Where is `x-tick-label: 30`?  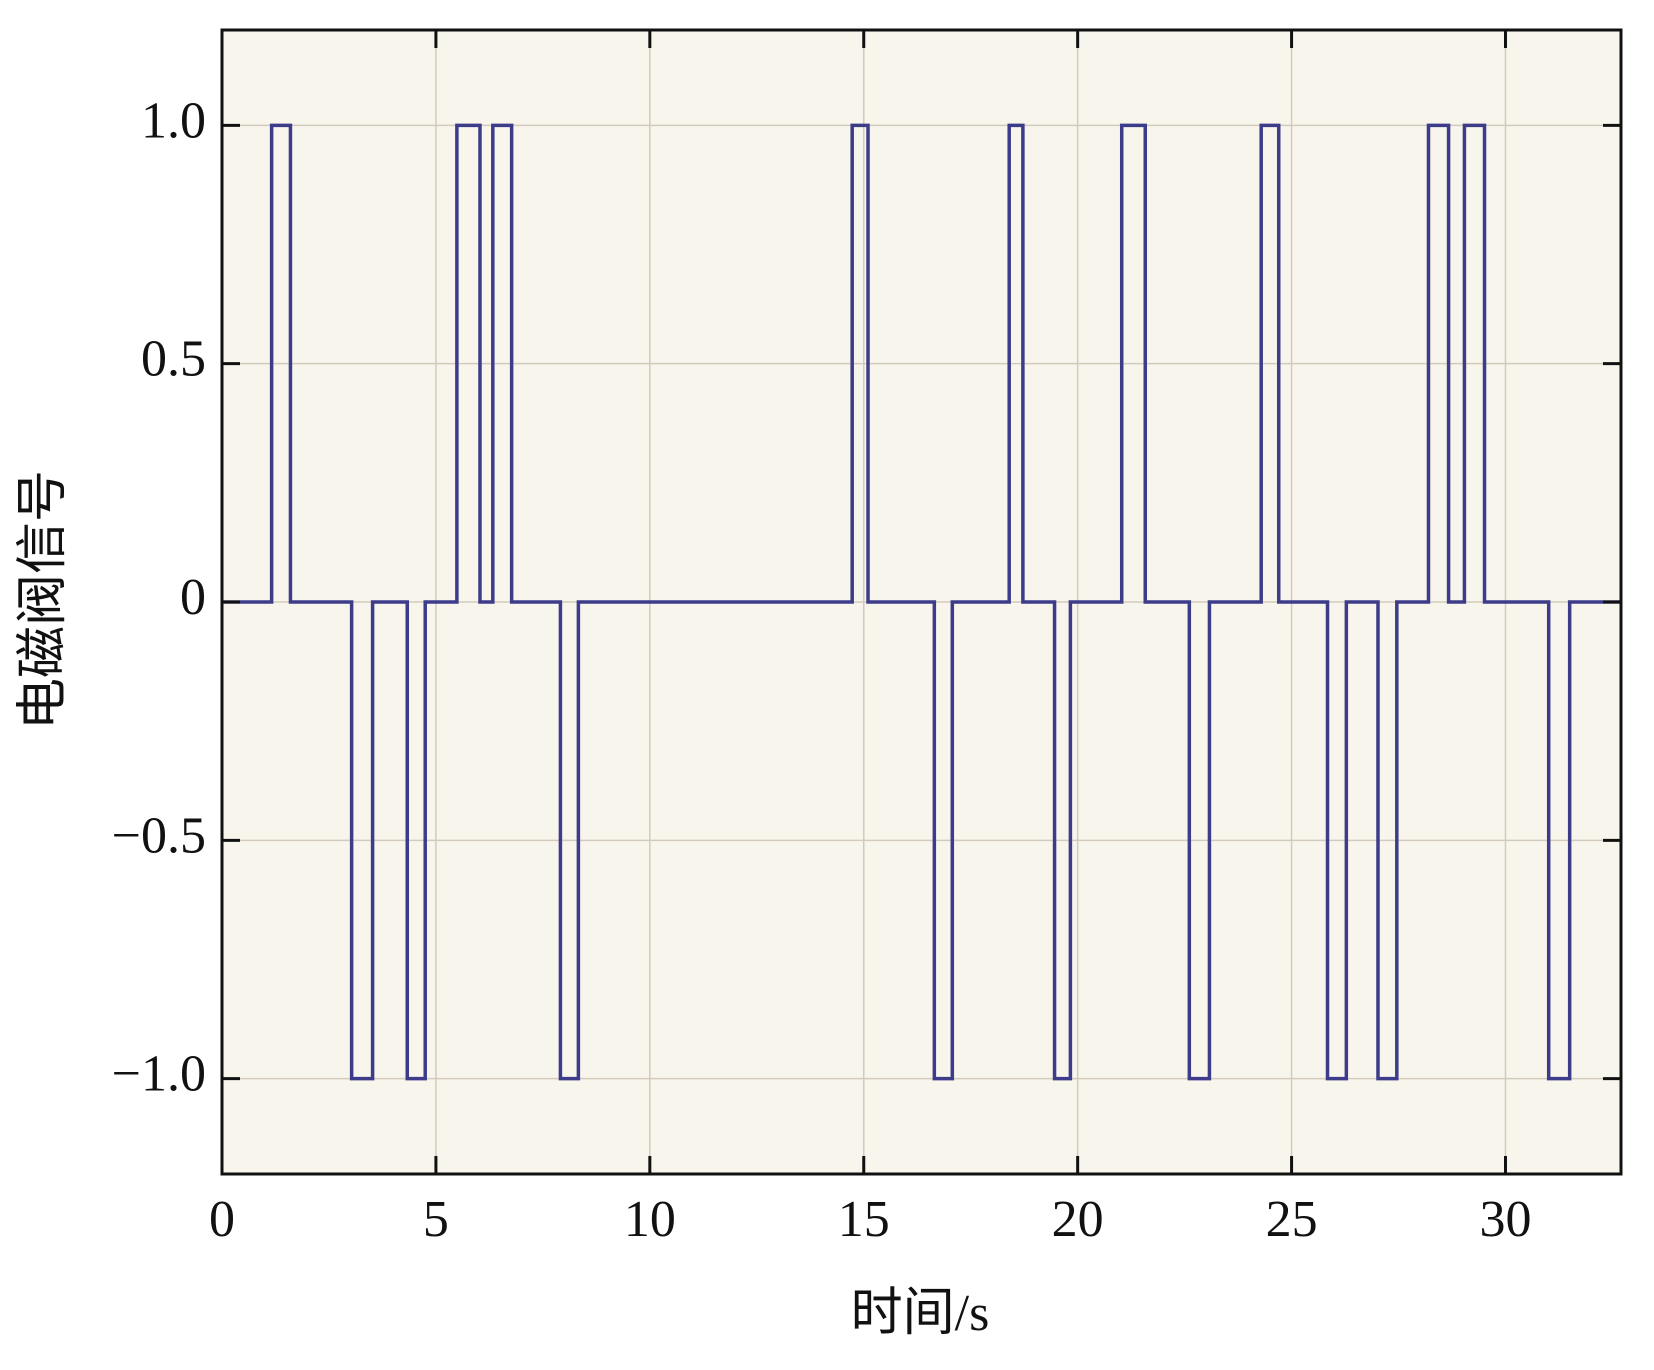
x-tick-label: 30 is located at coordinates (1505, 1219).